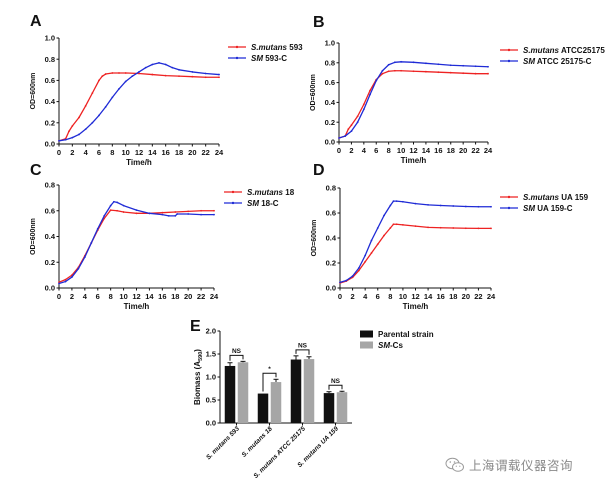  Describe the element at coordinates (269, 369) in the screenshot. I see `significance-label: *` at that location.